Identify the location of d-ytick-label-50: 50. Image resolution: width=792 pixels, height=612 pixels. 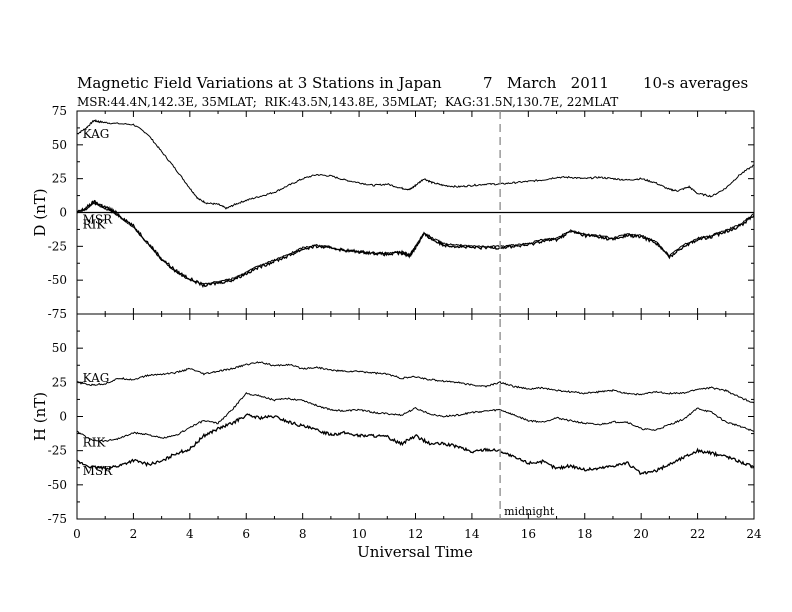
(59, 145).